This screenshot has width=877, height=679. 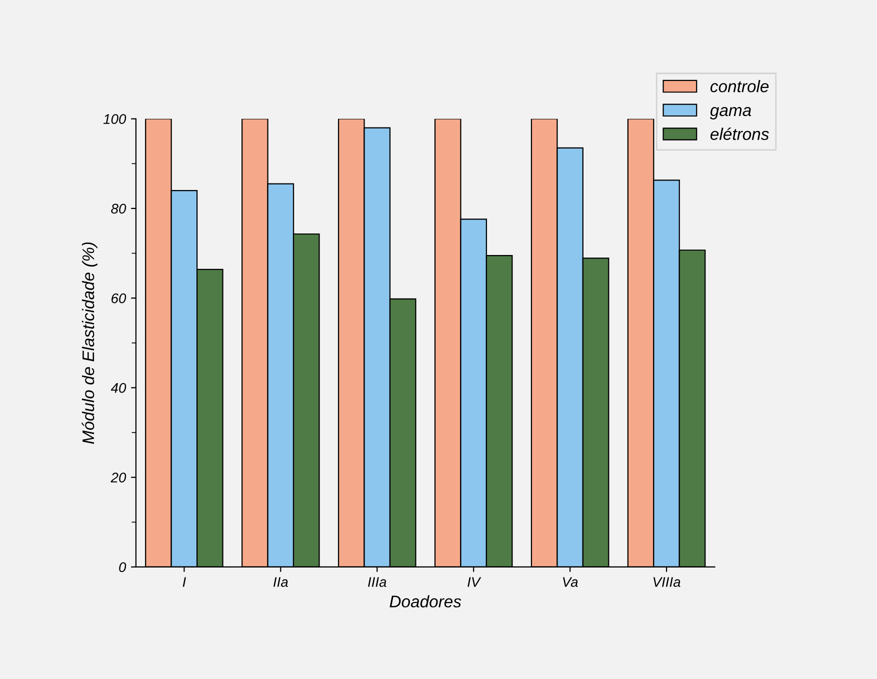 What do you see at coordinates (118, 477) in the screenshot?
I see `y-tick-label: 20` at bounding box center [118, 477].